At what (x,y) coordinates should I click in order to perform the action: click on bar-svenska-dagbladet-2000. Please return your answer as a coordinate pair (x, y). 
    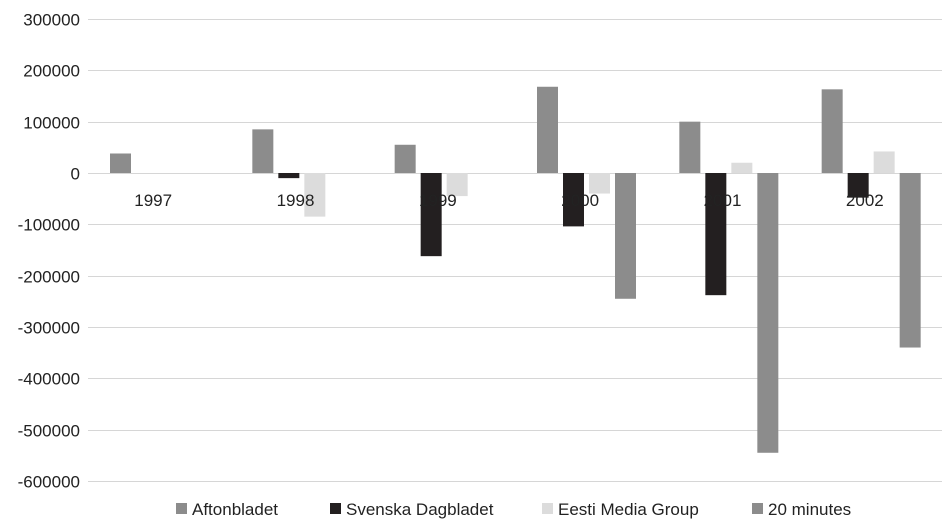
    Looking at the image, I should click on (573, 200).